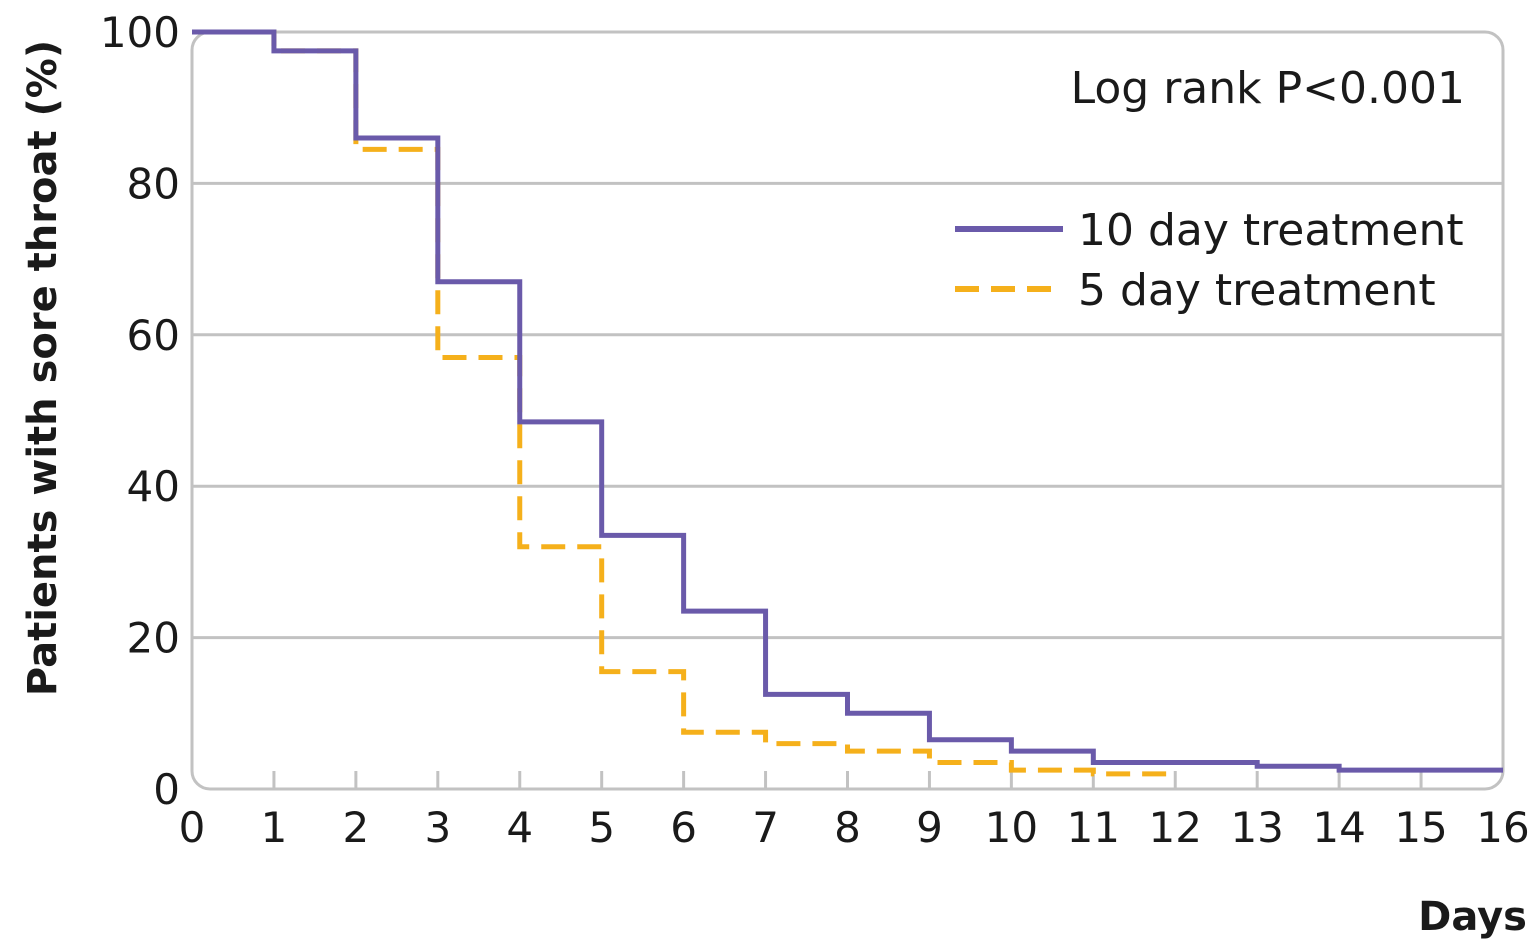  I want to click on x-tick-label: 8, so click(847, 827).